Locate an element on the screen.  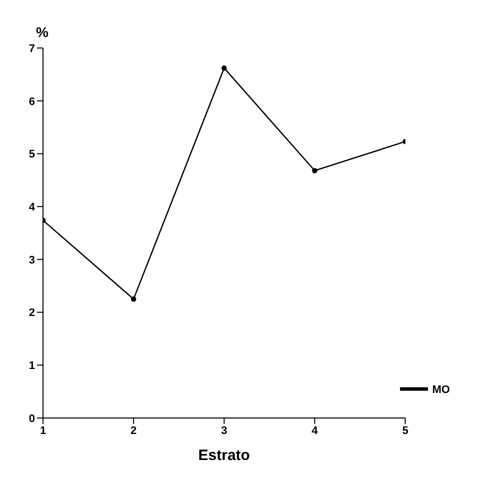
y-axis-title: % is located at coordinates (42, 32).